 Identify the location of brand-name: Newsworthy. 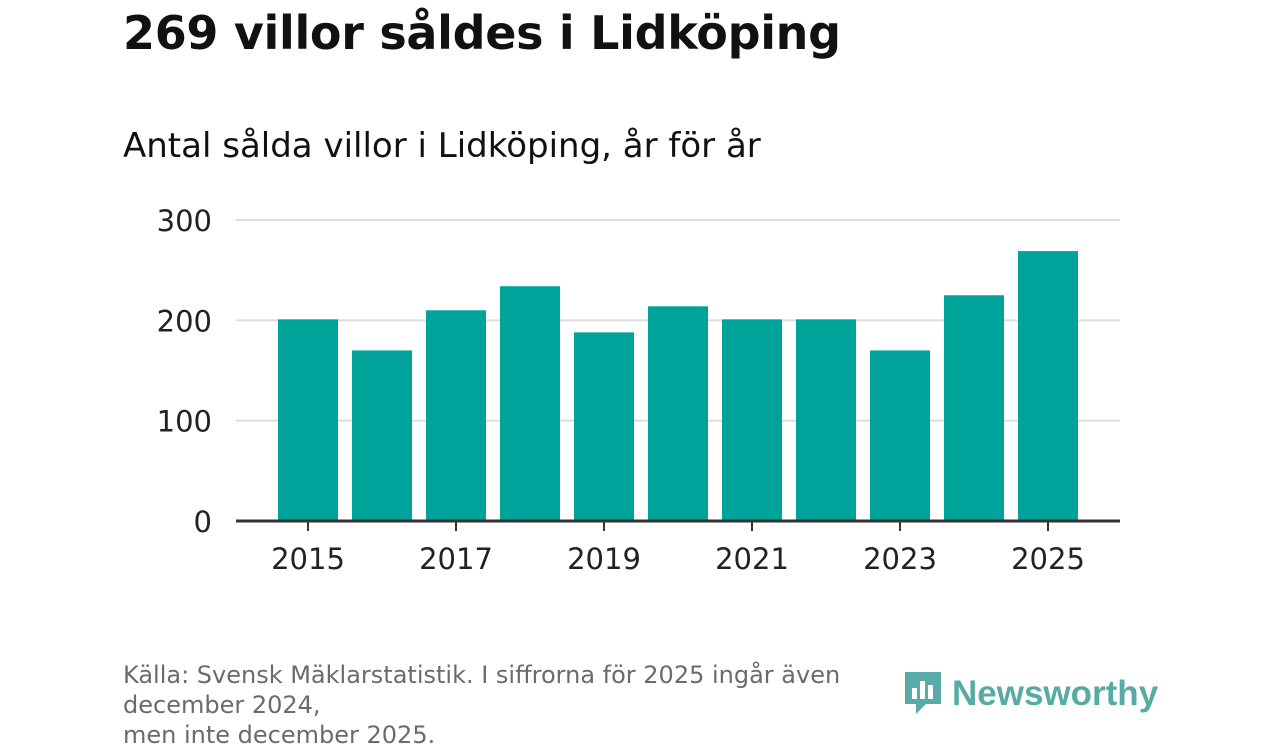
(1055, 693).